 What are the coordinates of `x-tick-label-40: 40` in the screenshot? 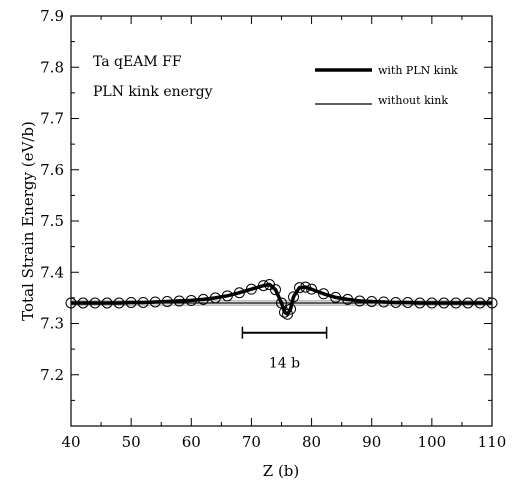 It's located at (70, 442).